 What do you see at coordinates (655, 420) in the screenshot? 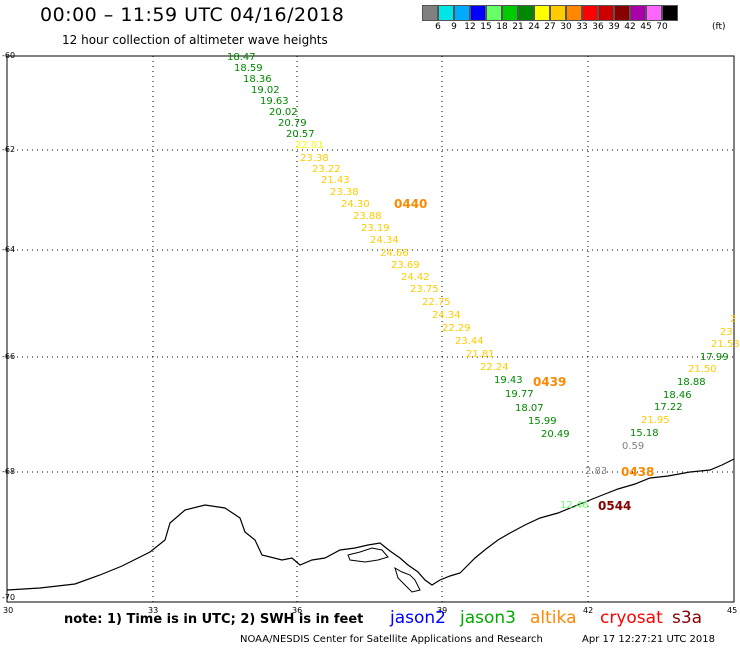
I see `wave-height-value: 21.95` at bounding box center [655, 420].